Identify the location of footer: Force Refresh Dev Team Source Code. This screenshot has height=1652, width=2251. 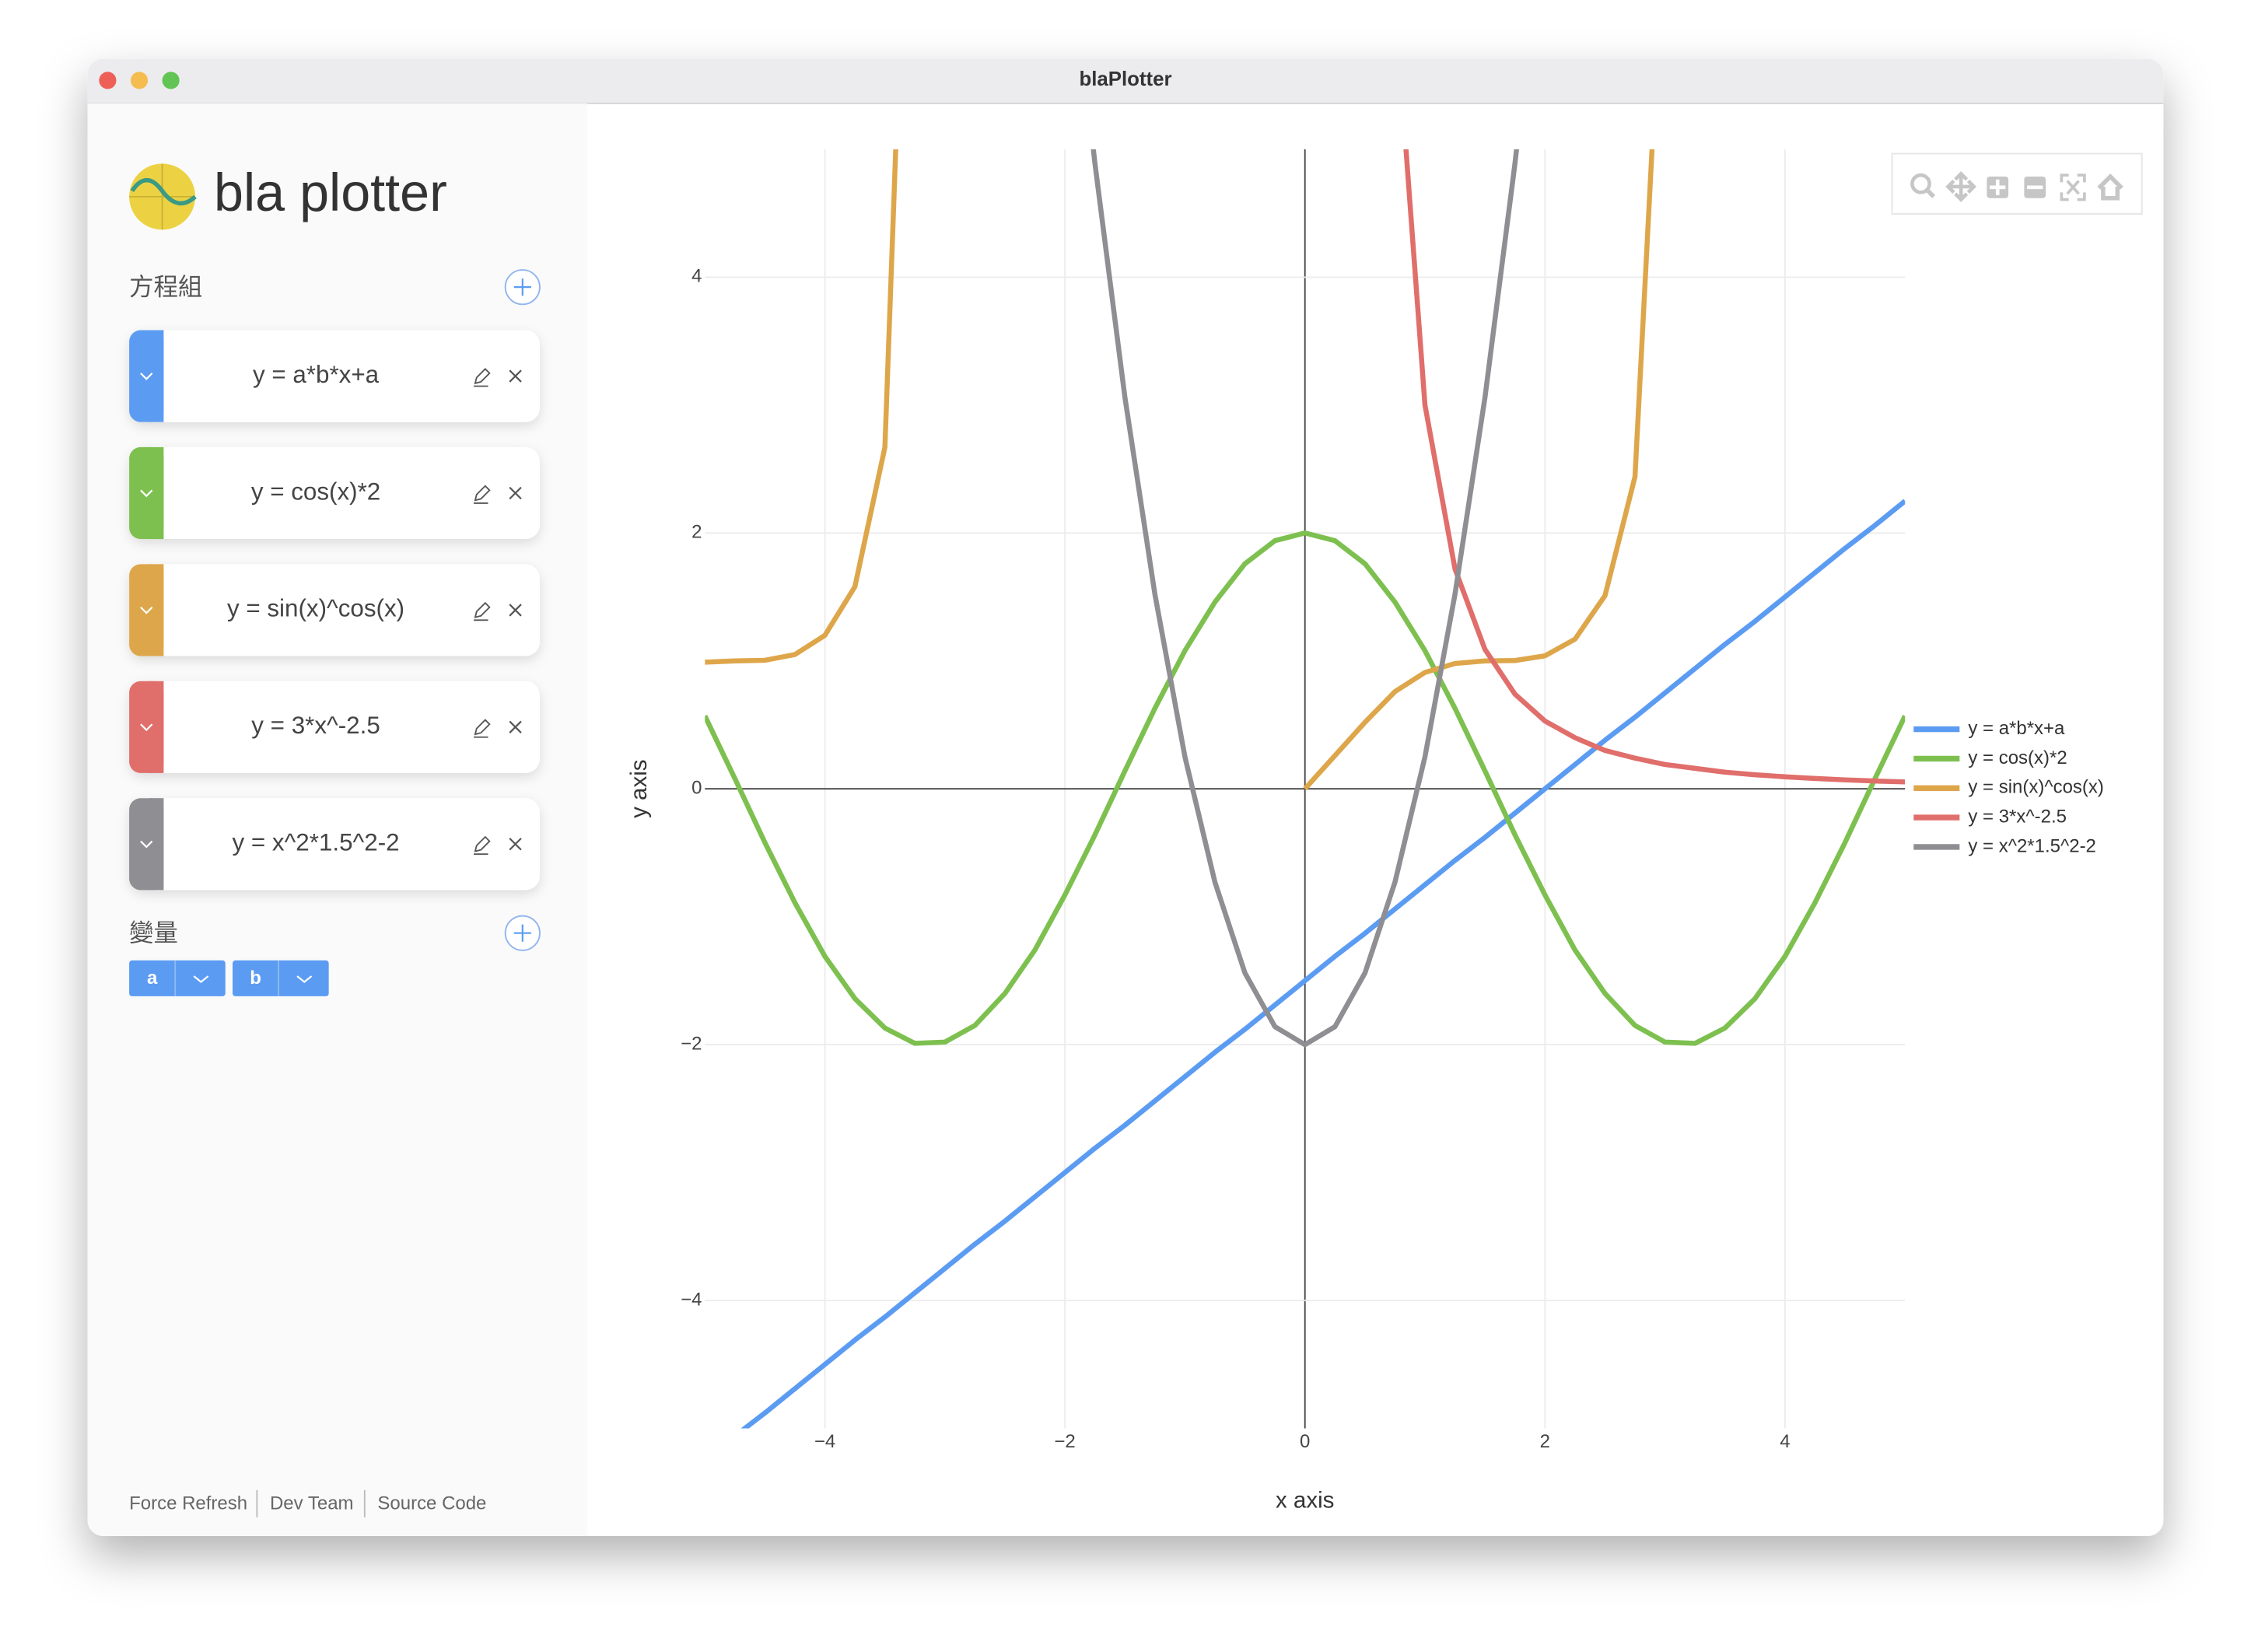
(307, 1503).